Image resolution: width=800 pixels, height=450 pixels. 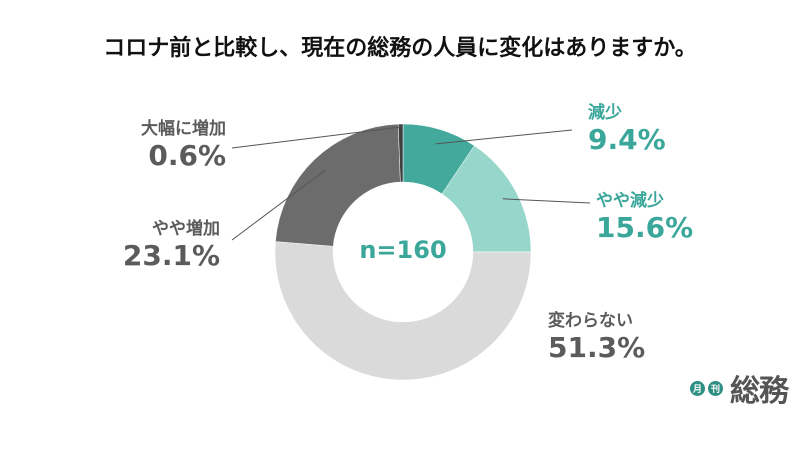 I want to click on slice-label-value: 9.4%, so click(x=627, y=139).